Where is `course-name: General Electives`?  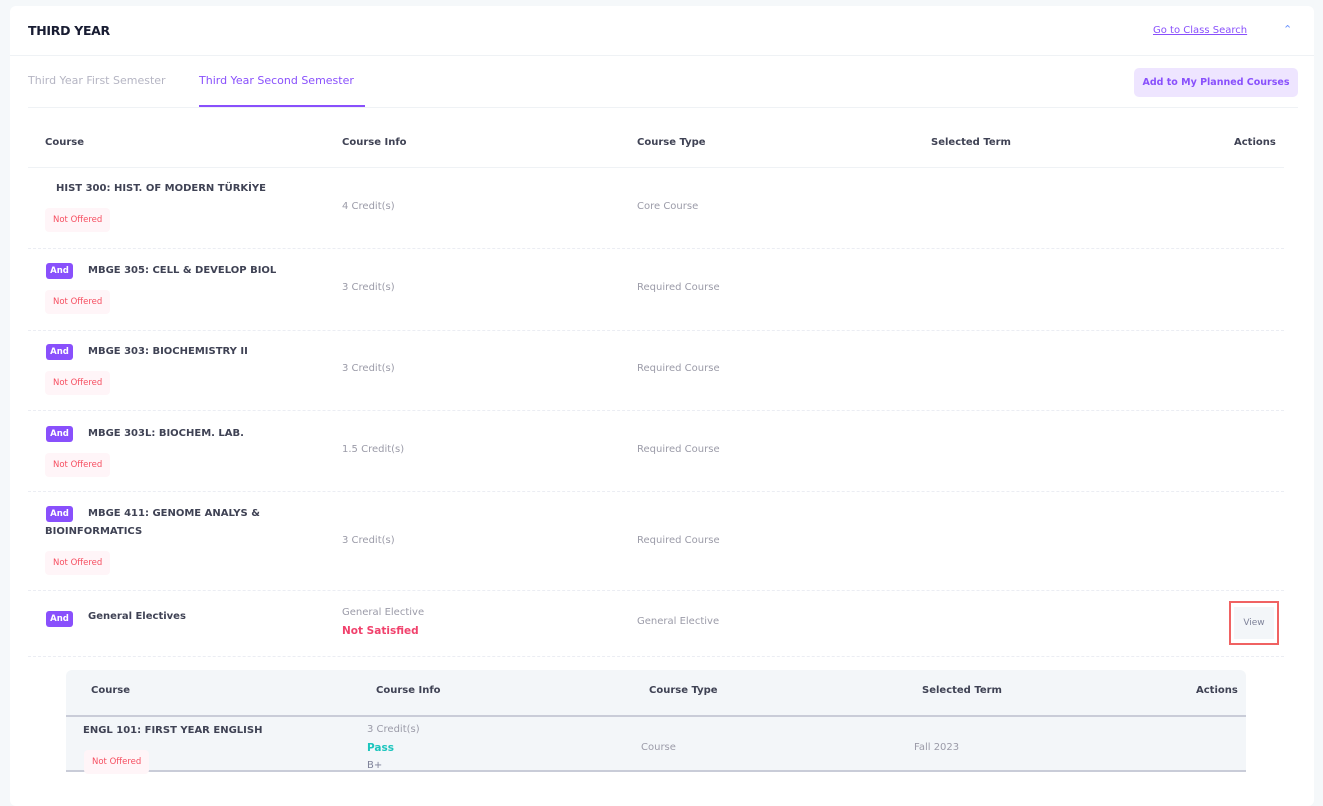 course-name: General Electives is located at coordinates (137, 616).